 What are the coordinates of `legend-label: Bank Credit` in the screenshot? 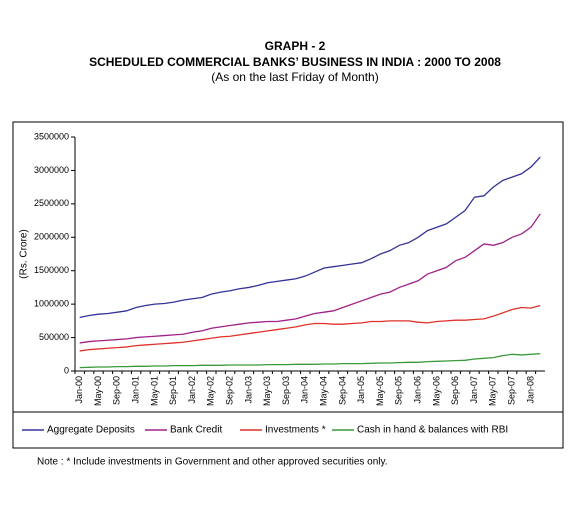 It's located at (196, 430).